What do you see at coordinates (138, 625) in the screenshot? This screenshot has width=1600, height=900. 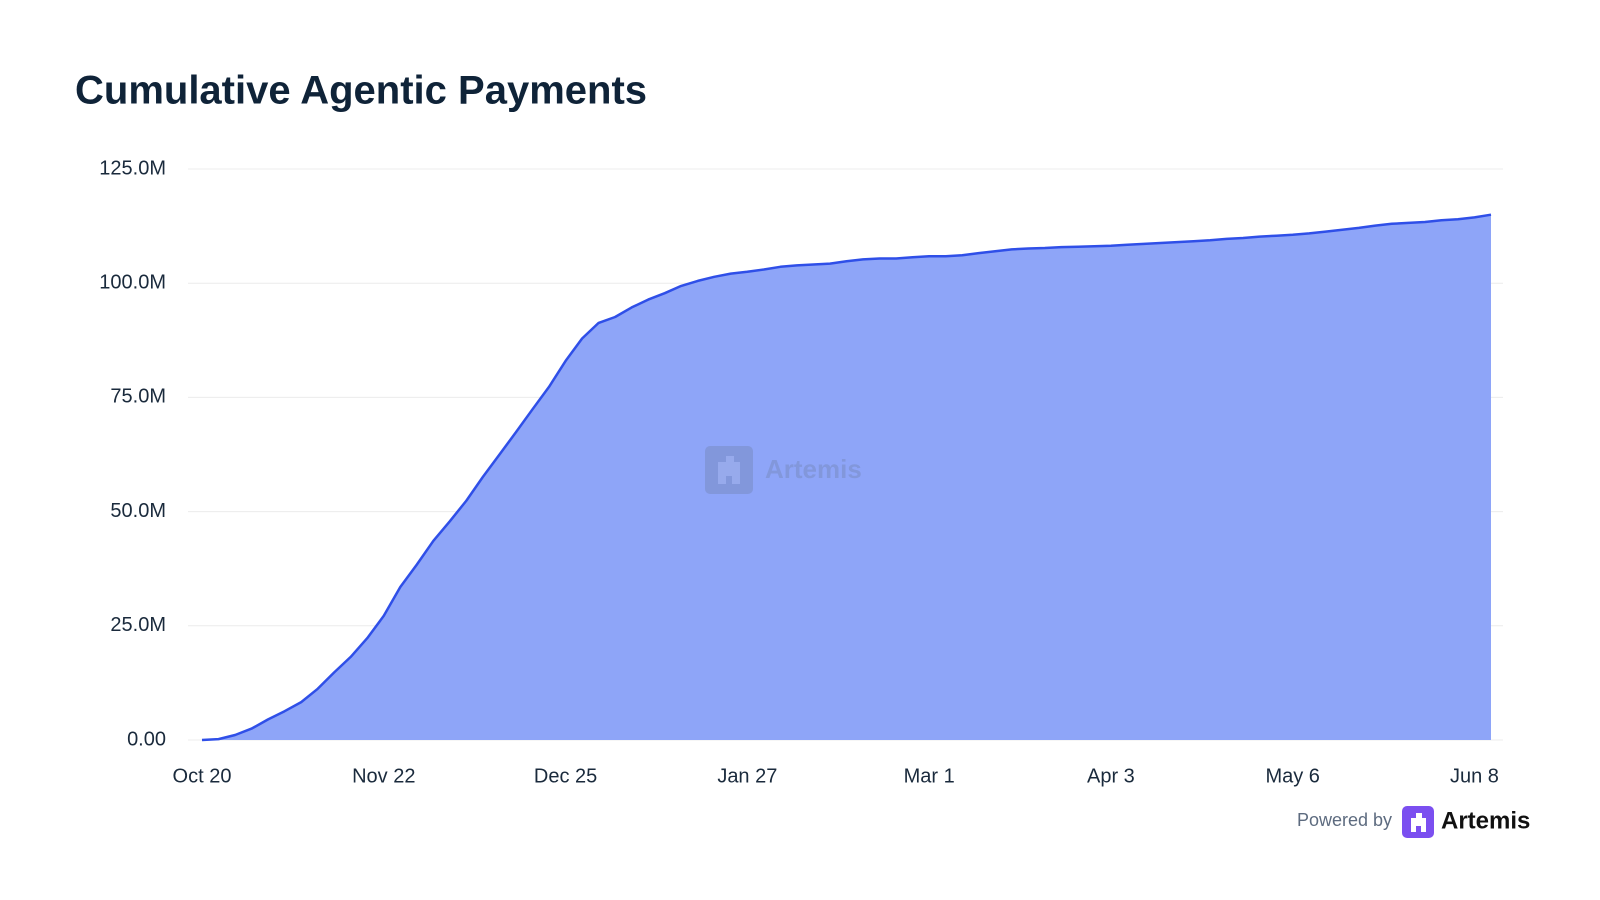 I see `y-tick-label: 25.0M` at bounding box center [138, 625].